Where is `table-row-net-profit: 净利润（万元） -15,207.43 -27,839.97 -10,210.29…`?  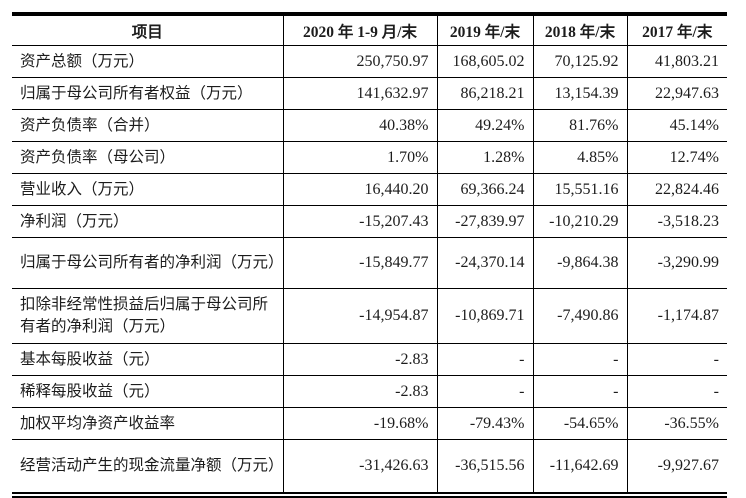
table-row-net-profit: 净利润（万元） -15,207.43 -27,839.97 -10,210.29… is located at coordinates (369, 221).